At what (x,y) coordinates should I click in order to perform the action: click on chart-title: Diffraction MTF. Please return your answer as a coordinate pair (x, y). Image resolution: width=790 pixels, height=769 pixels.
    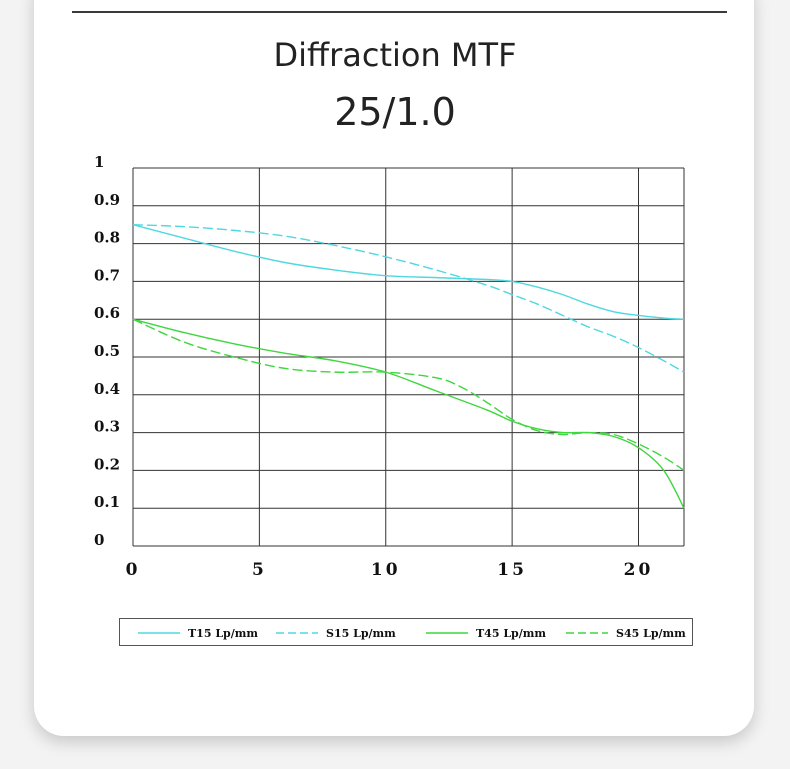
    Looking at the image, I should click on (395, 55).